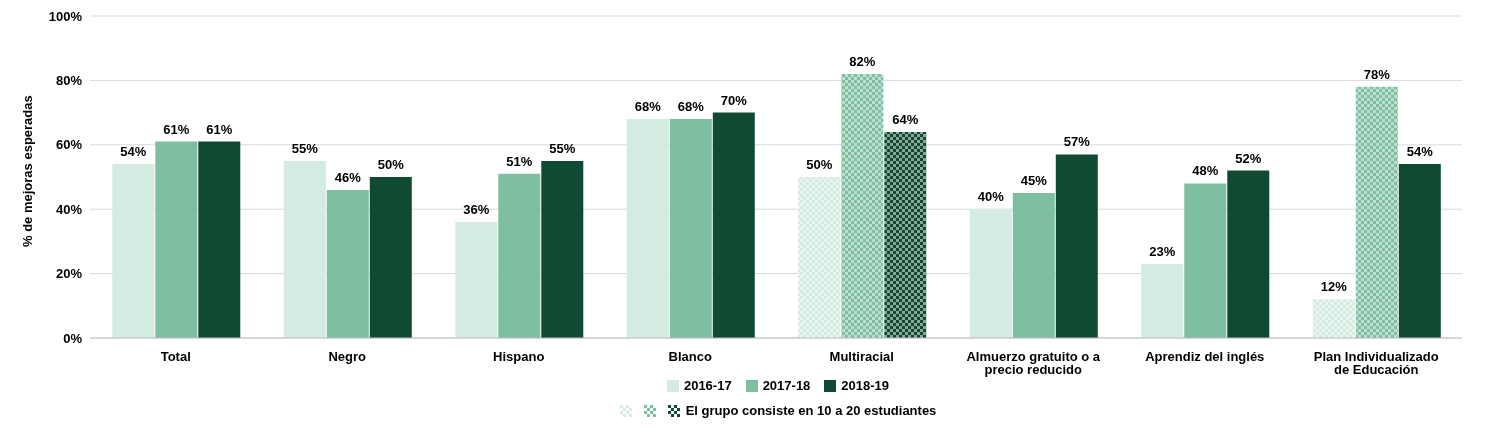 The width and height of the screenshot is (1488, 430). Describe the element at coordinates (865, 385) in the screenshot. I see `legend-label: 2018-19` at that location.